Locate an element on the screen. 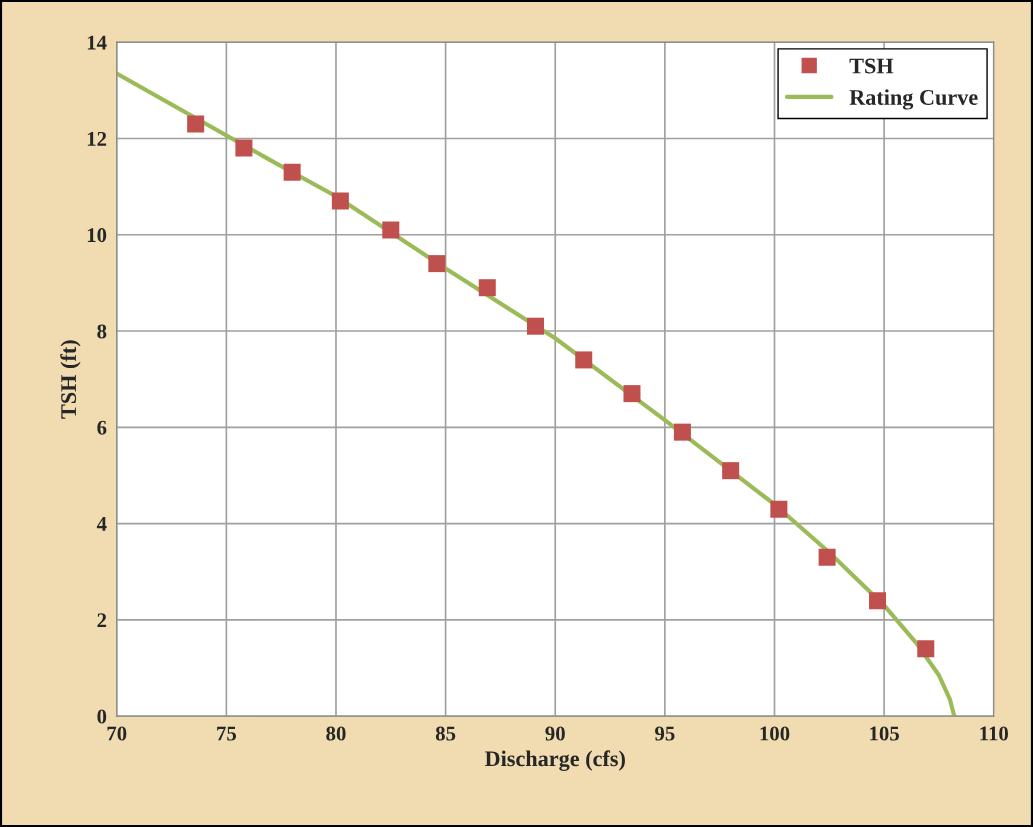 This screenshot has width=1033, height=827. x-tick-label: 85 is located at coordinates (445, 733).